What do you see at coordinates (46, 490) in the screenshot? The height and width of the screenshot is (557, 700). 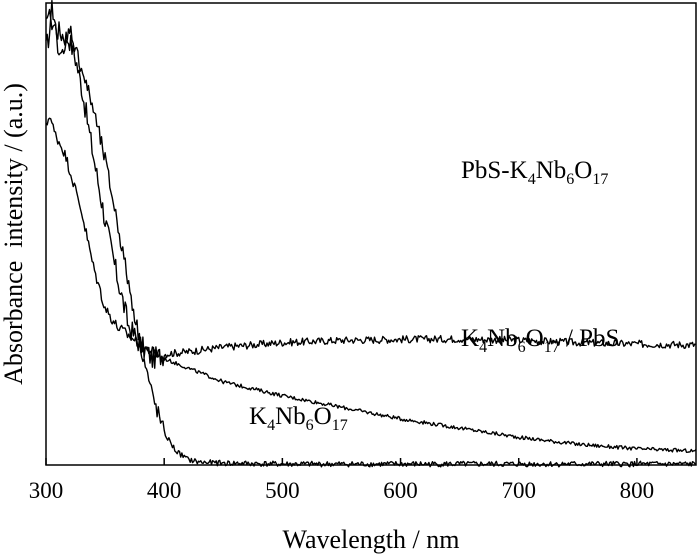 I see `x-tick-label: 300` at bounding box center [46, 490].